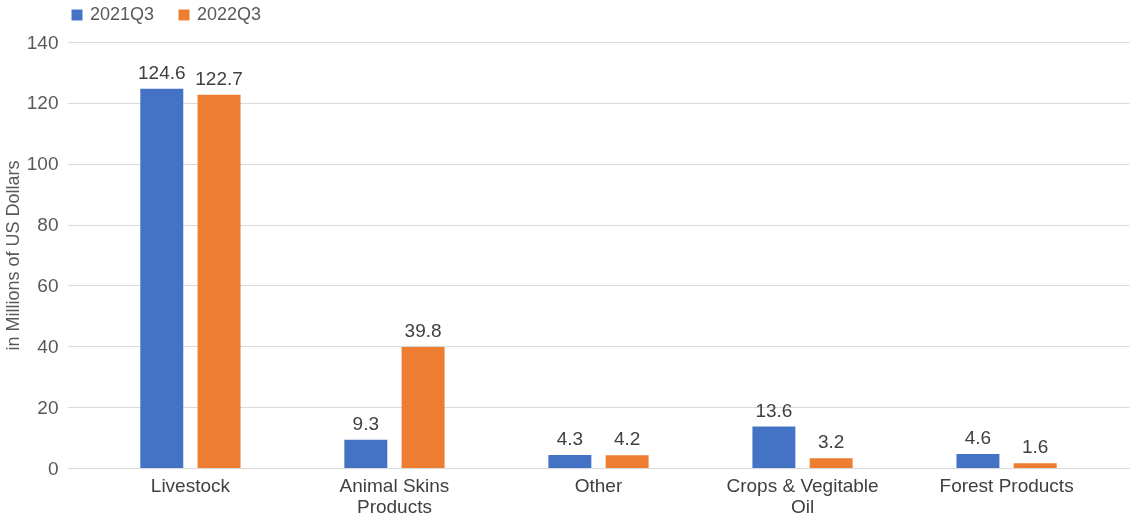 The height and width of the screenshot is (524, 1145). Describe the element at coordinates (978, 437) in the screenshot. I see `data-label: 4.6` at that location.